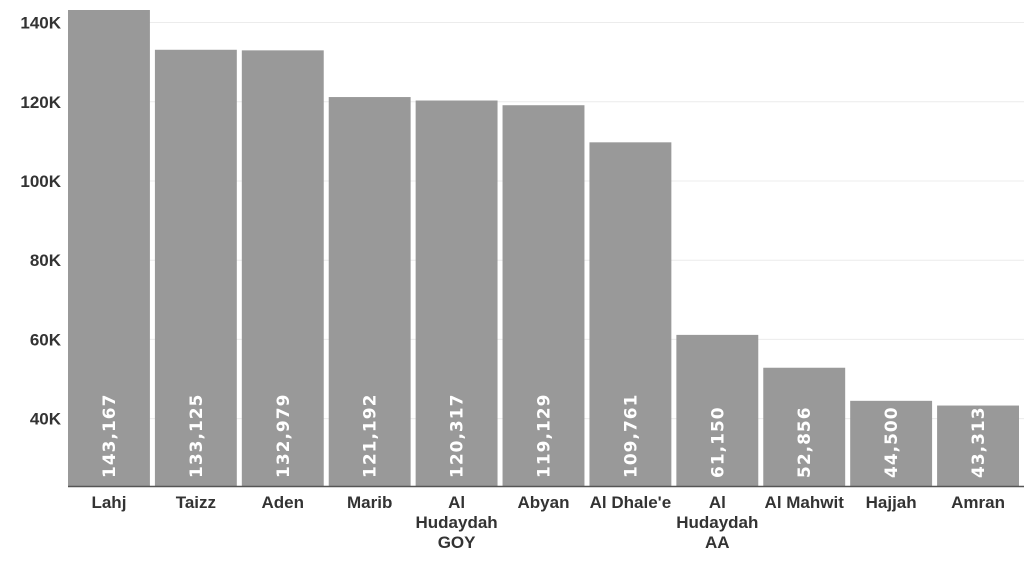 The width and height of the screenshot is (1024, 565). I want to click on y-tick-label: 80K, so click(46, 260).